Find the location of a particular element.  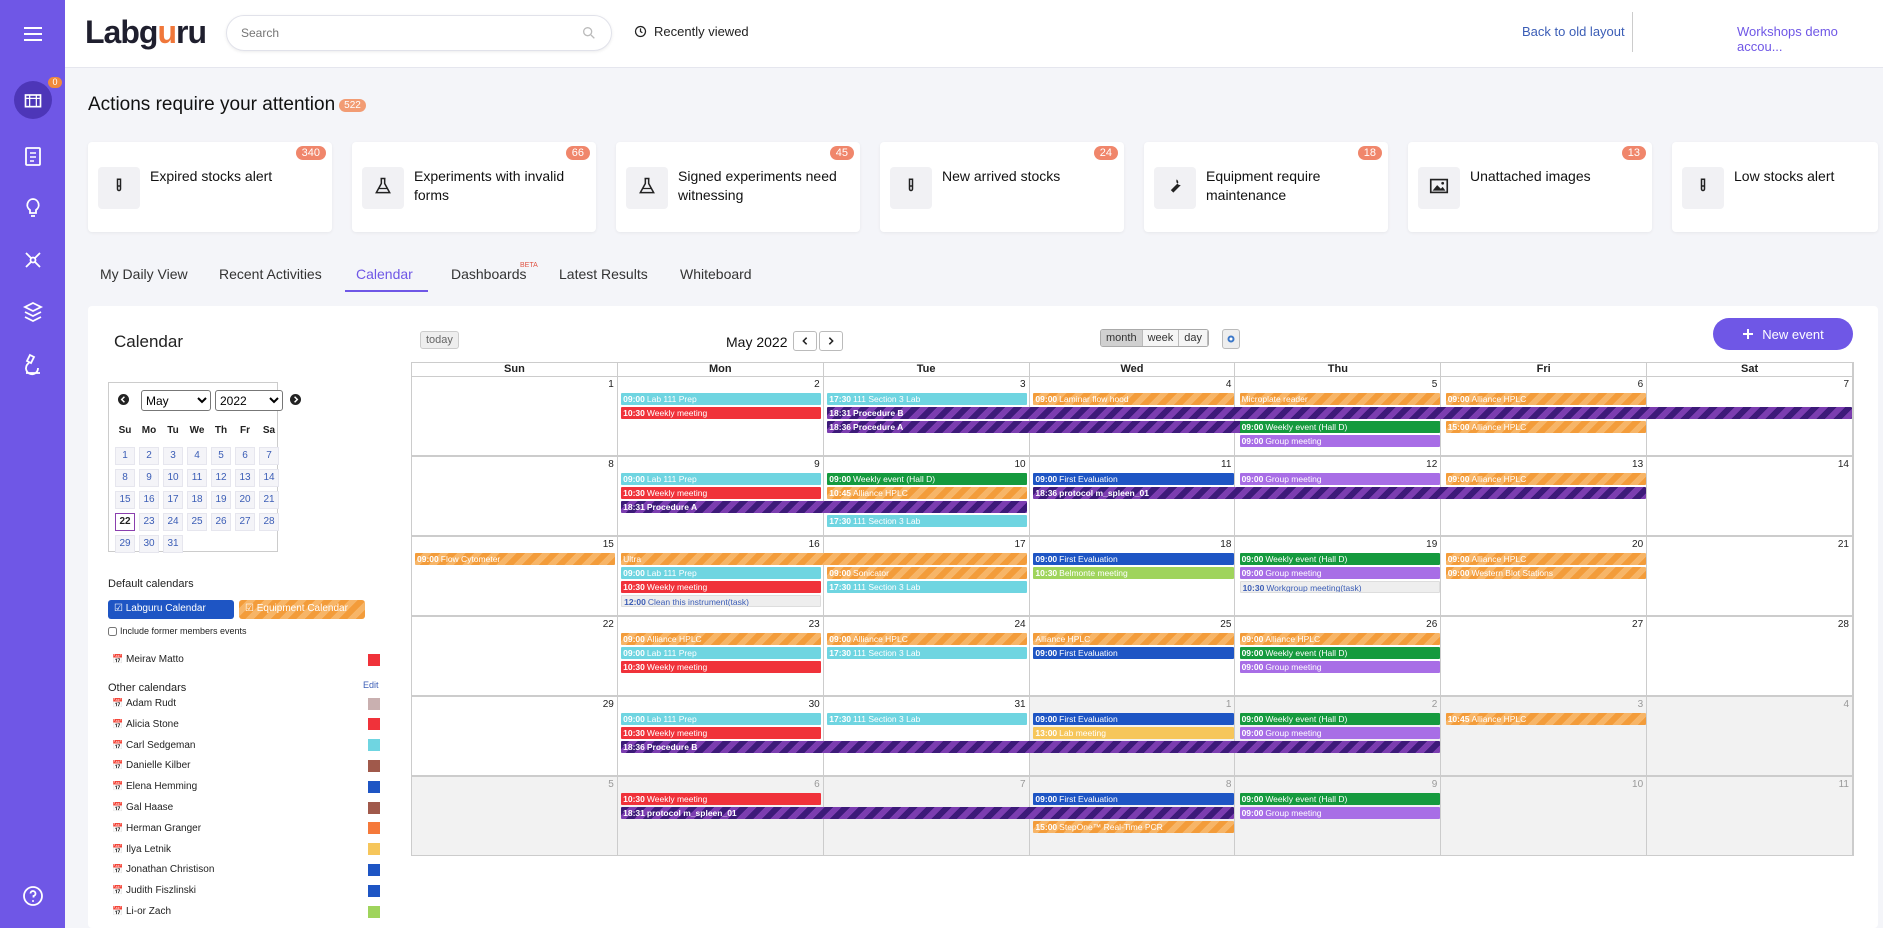

mini-day: 21 is located at coordinates (269, 500).